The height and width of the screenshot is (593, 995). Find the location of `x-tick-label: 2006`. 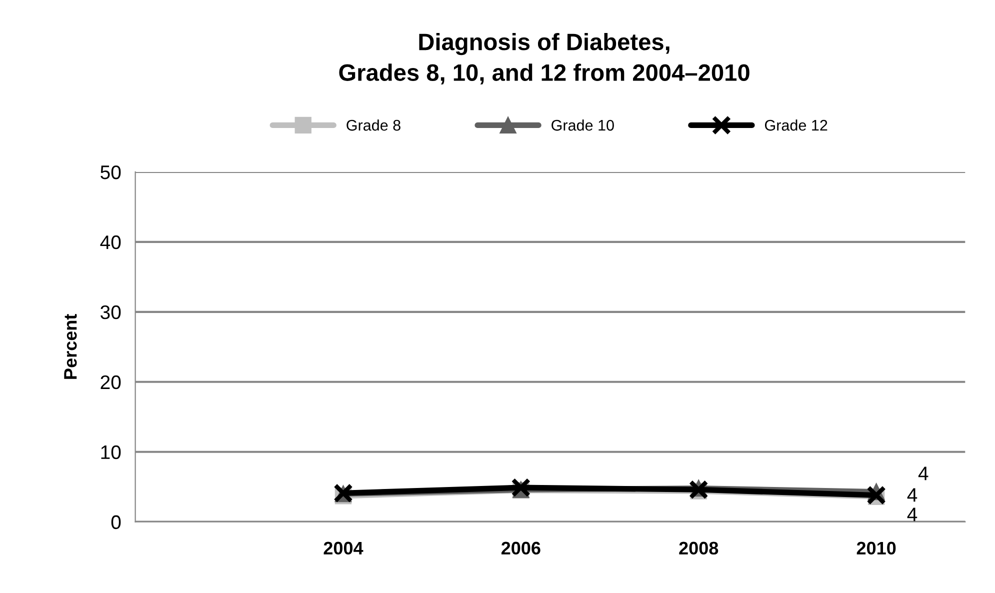

x-tick-label: 2006 is located at coordinates (520, 548).